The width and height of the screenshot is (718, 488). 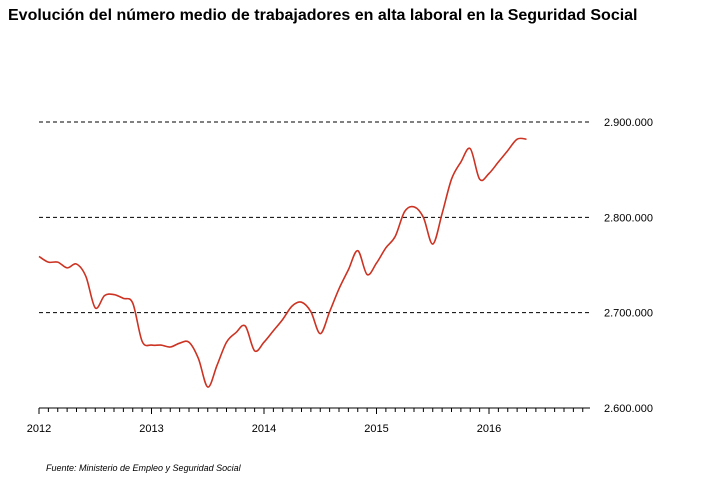 I want to click on y-tick-label: 2.900.000, so click(x=628, y=123).